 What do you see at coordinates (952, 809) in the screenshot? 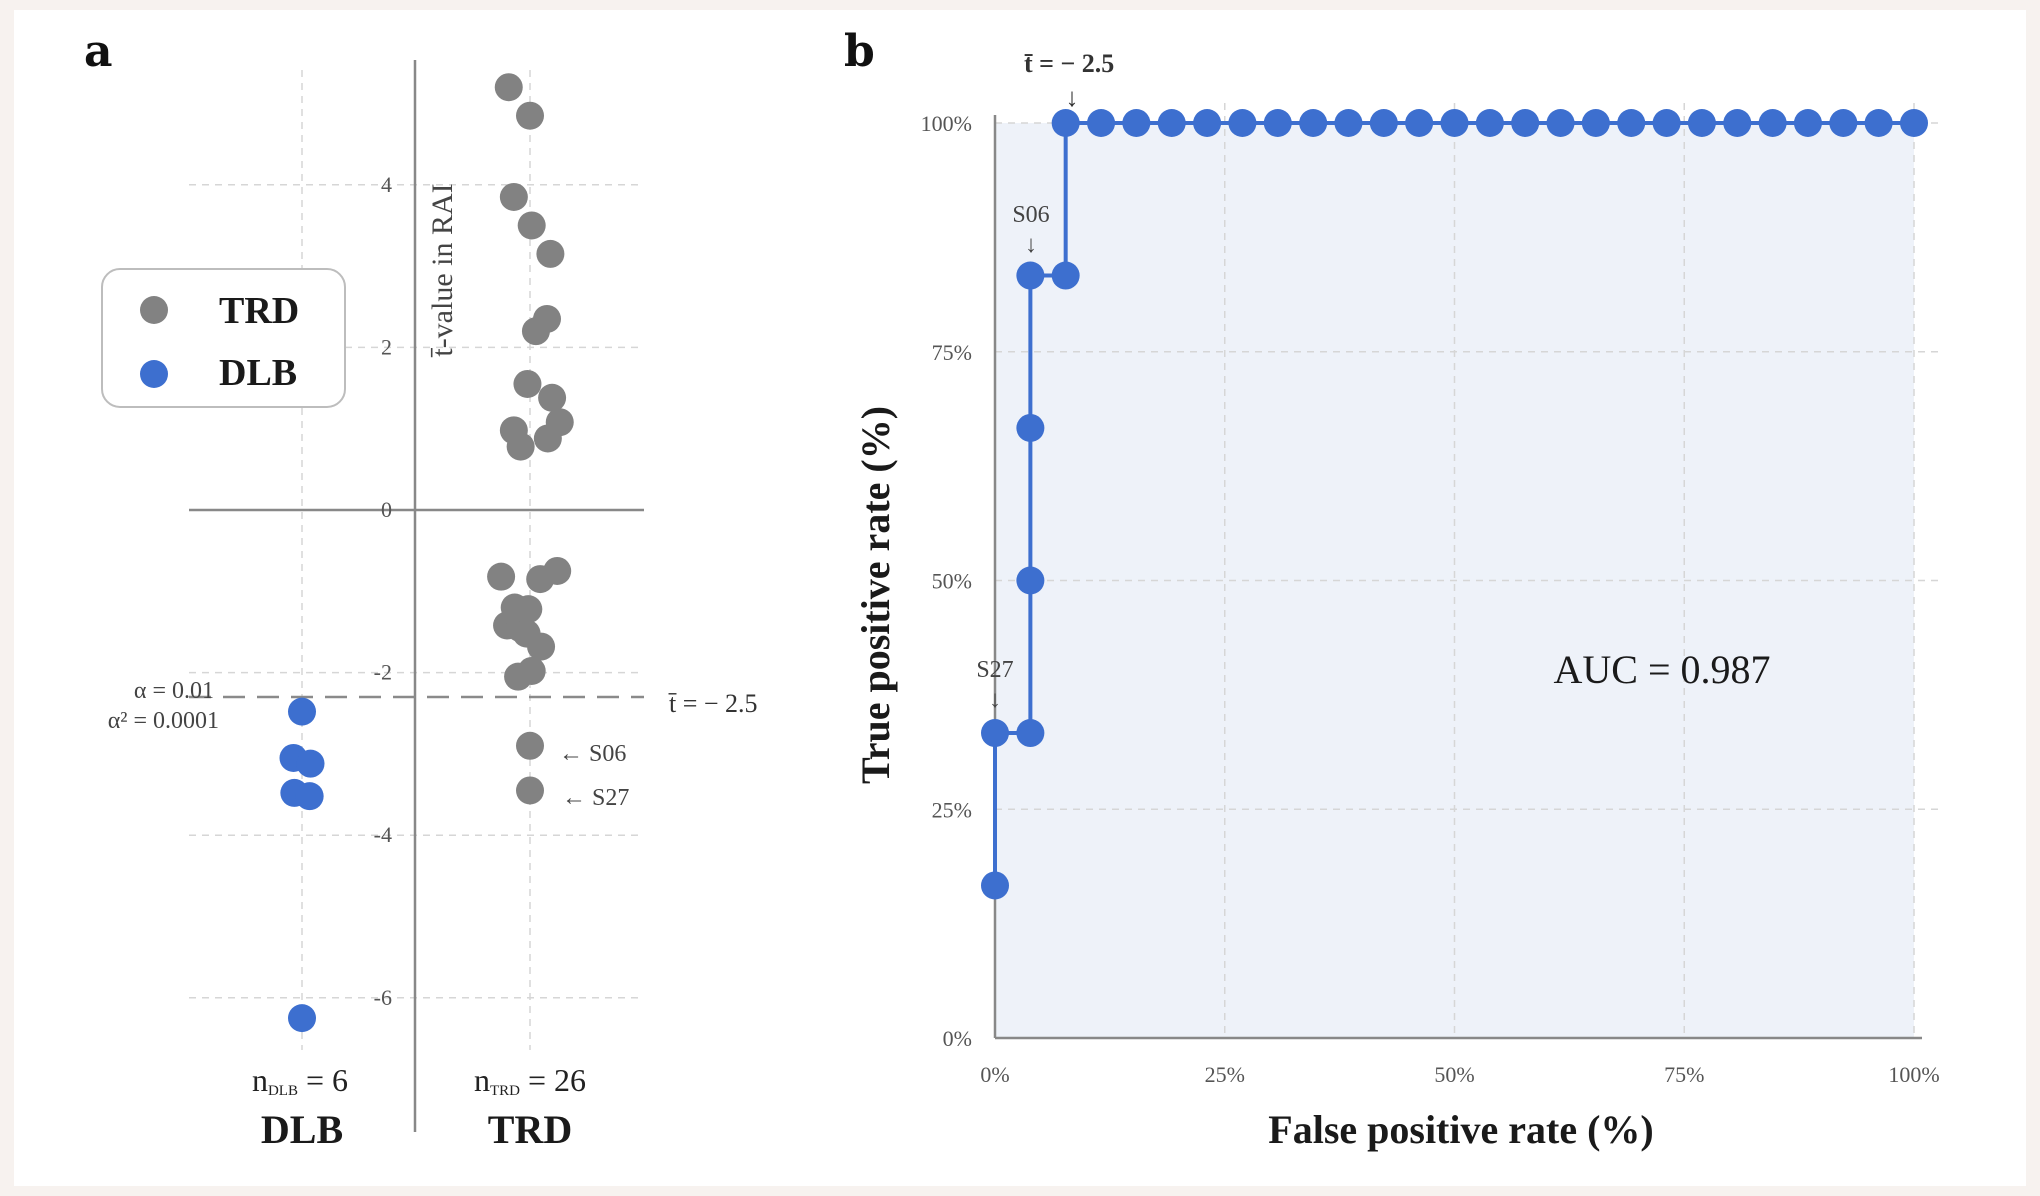
I see `panel-b-ytick-label: 25%` at bounding box center [952, 809].